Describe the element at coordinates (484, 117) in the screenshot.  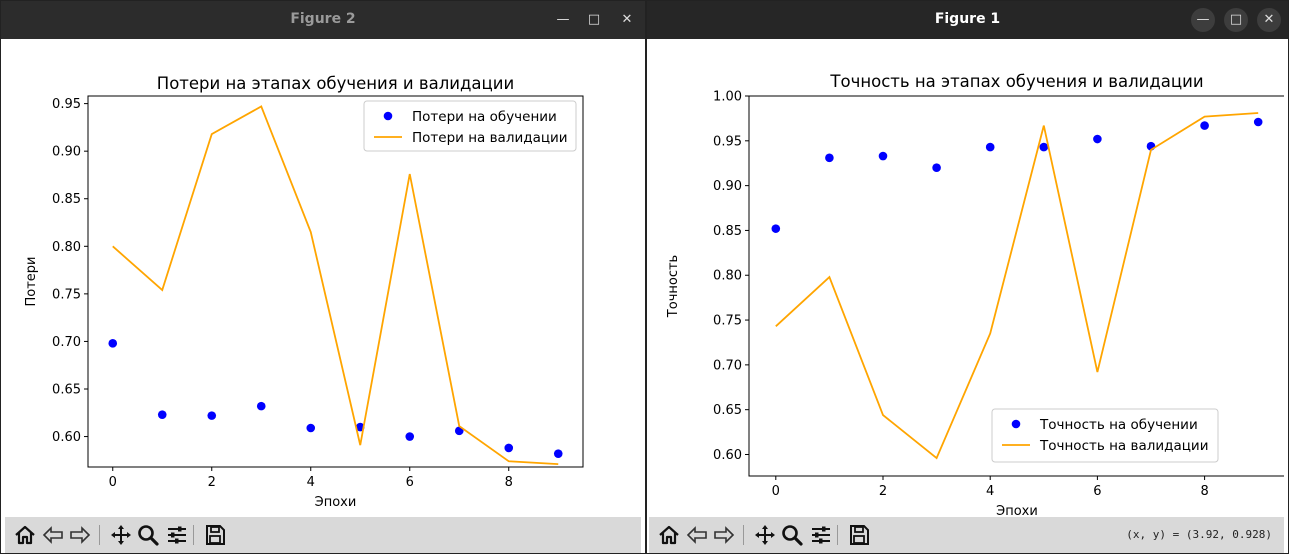
I see `legend-entry-label: Потери на обучении` at that location.